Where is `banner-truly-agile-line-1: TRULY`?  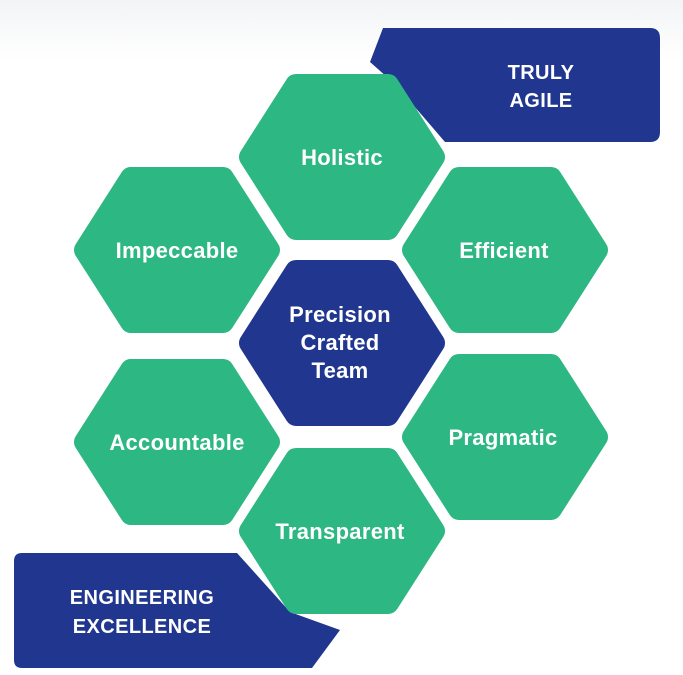 banner-truly-agile-line-1: TRULY is located at coordinates (541, 73).